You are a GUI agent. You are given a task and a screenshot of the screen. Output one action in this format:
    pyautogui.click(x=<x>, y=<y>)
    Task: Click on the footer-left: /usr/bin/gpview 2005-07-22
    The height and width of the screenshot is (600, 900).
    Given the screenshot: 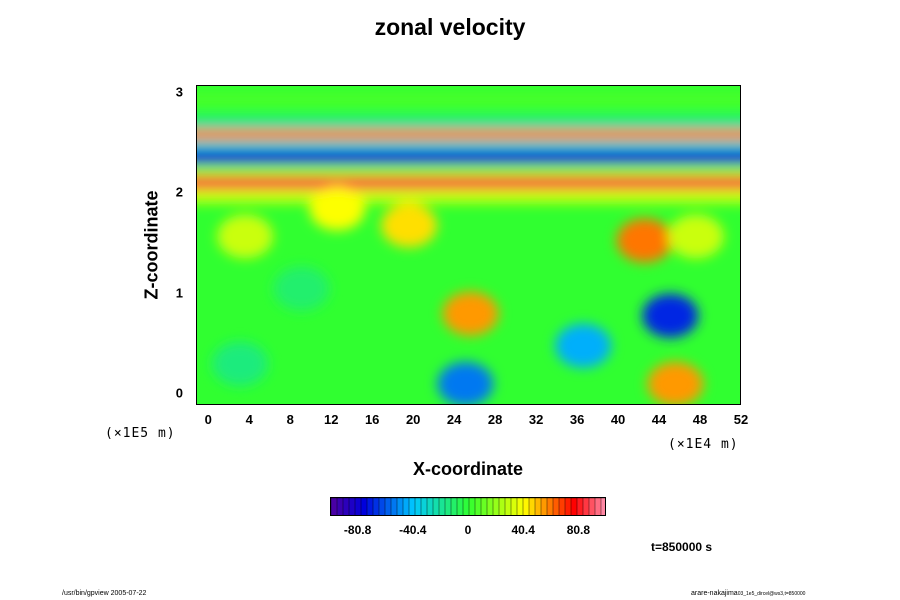 What is the action you would take?
    pyautogui.click(x=104, y=593)
    